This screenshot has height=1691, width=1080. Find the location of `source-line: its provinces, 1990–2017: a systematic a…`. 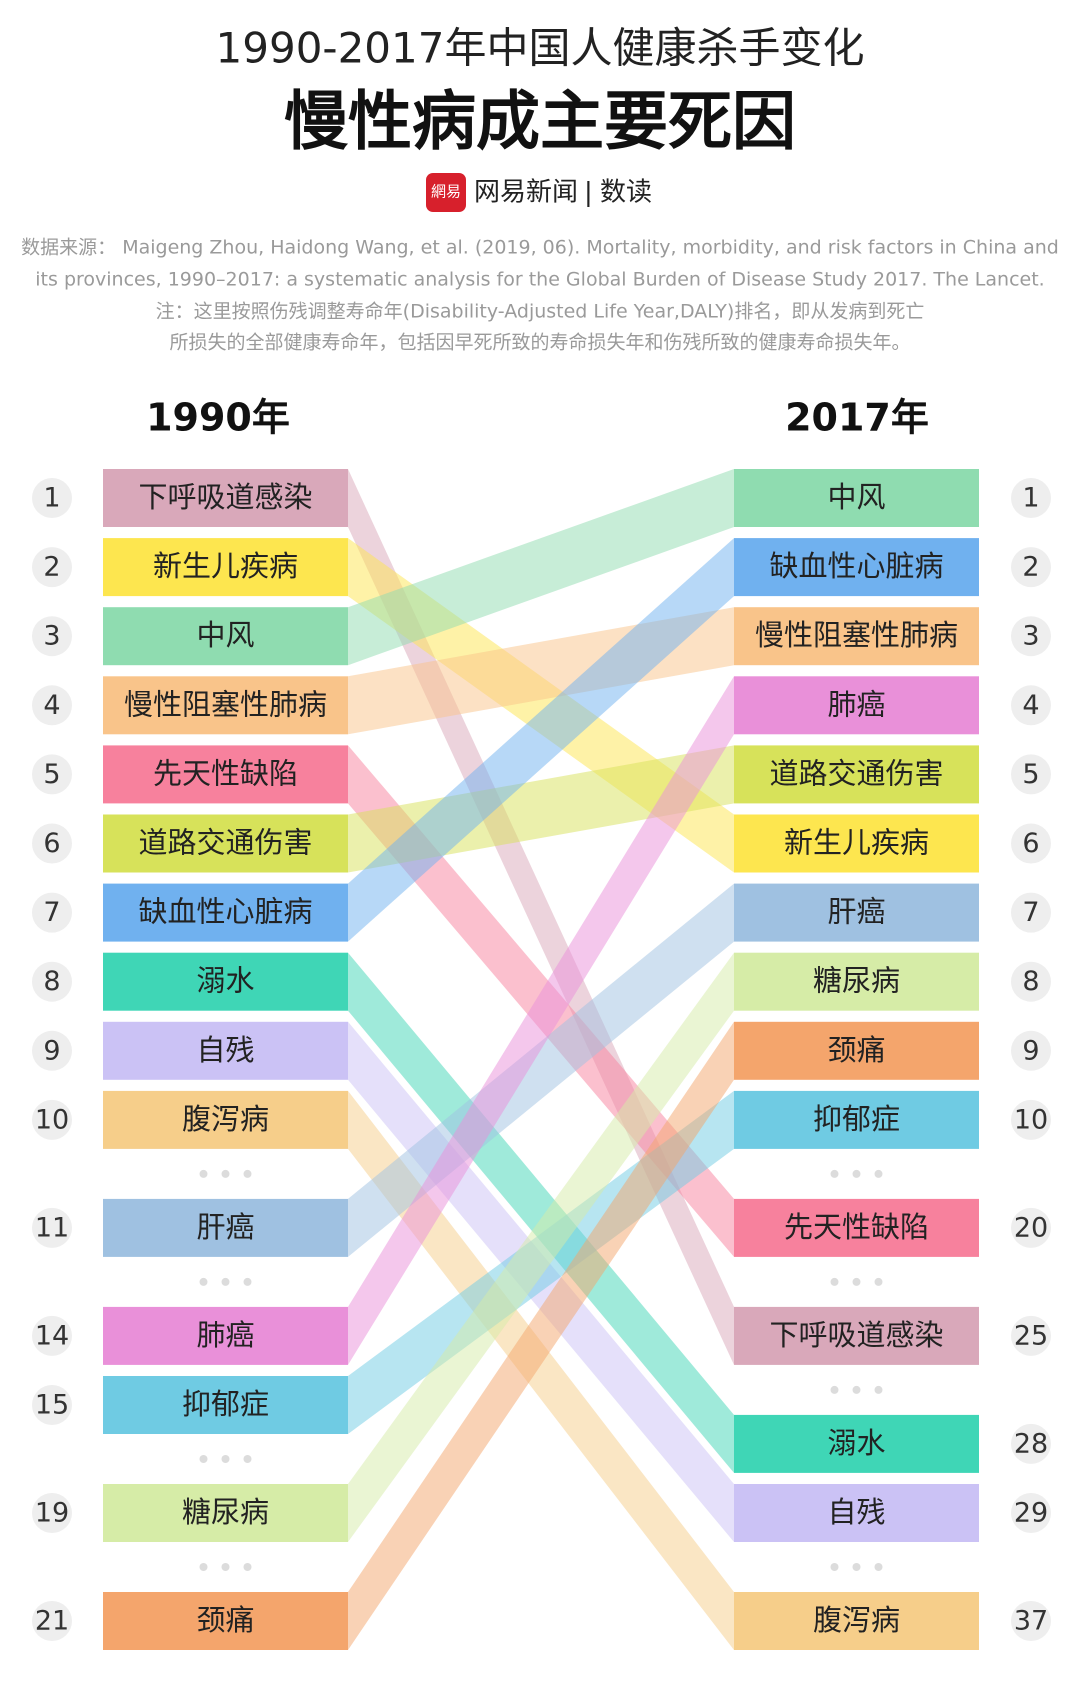

source-line: its provinces, 1990–2017: a systematic a… is located at coordinates (539, 280).